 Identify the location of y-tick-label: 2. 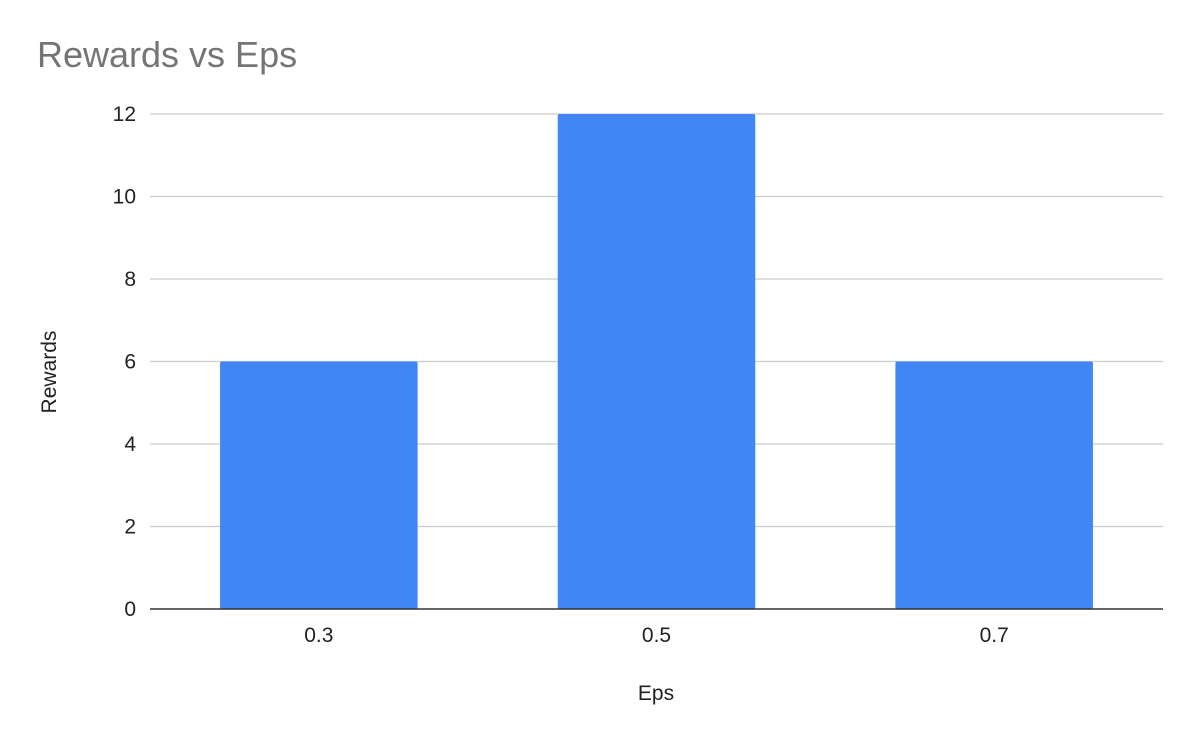
(130, 527).